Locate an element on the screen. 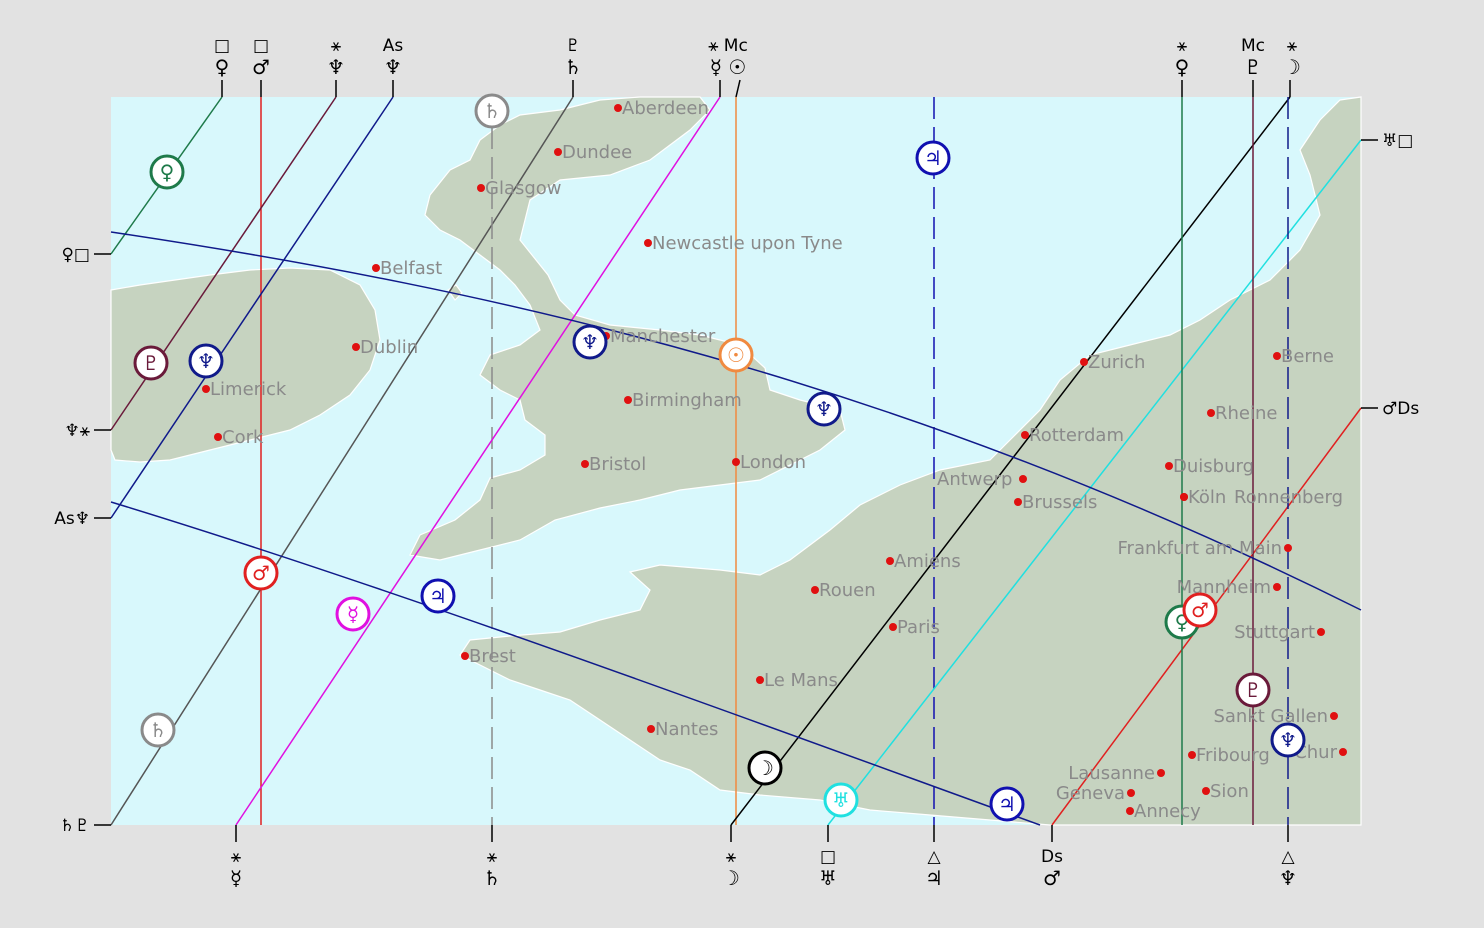 This screenshot has width=1484, height=932. city-nantes: Nantes is located at coordinates (682, 729).